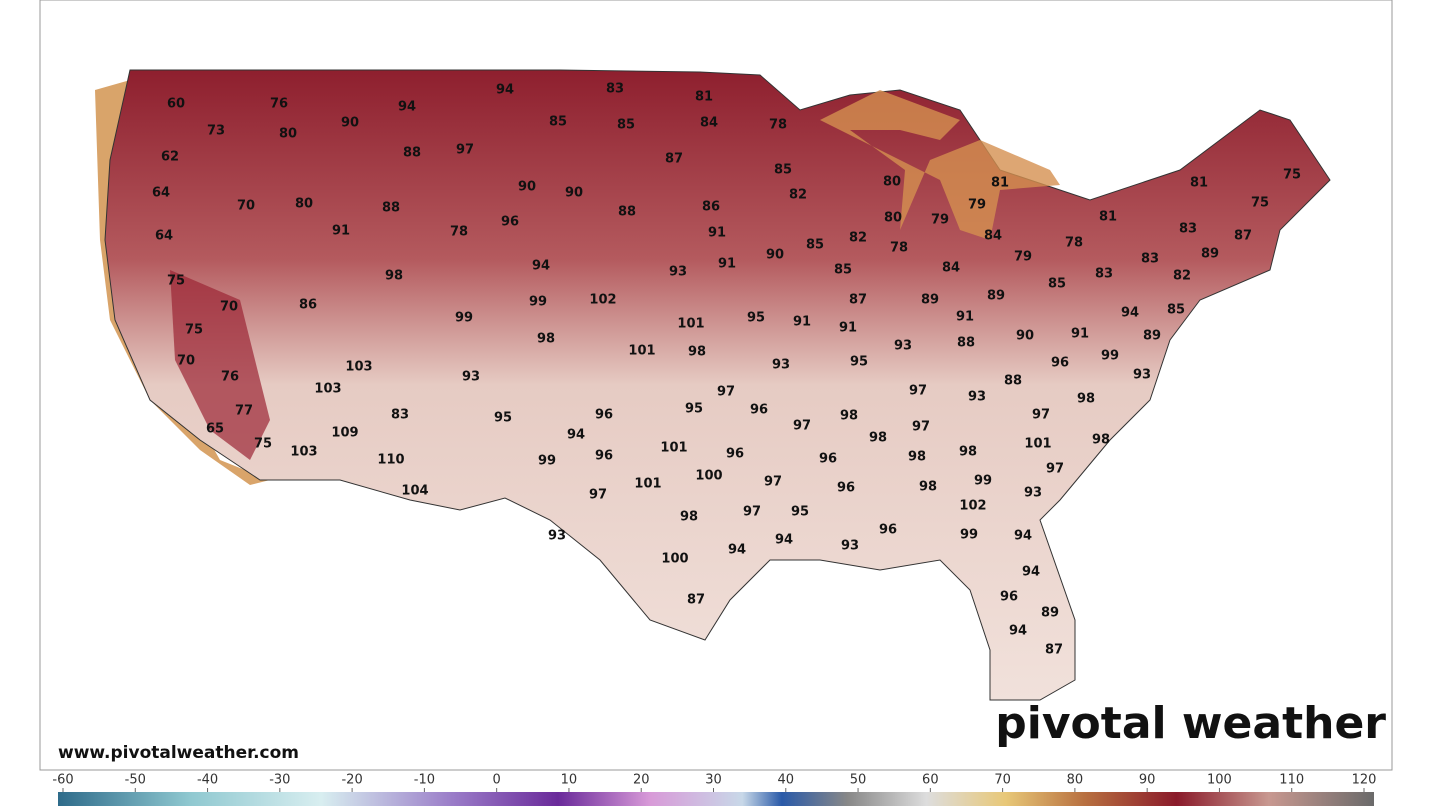 The image size is (1440, 810). What do you see at coordinates (696, 600) in the screenshot?
I see `temperature-label: 87` at bounding box center [696, 600].